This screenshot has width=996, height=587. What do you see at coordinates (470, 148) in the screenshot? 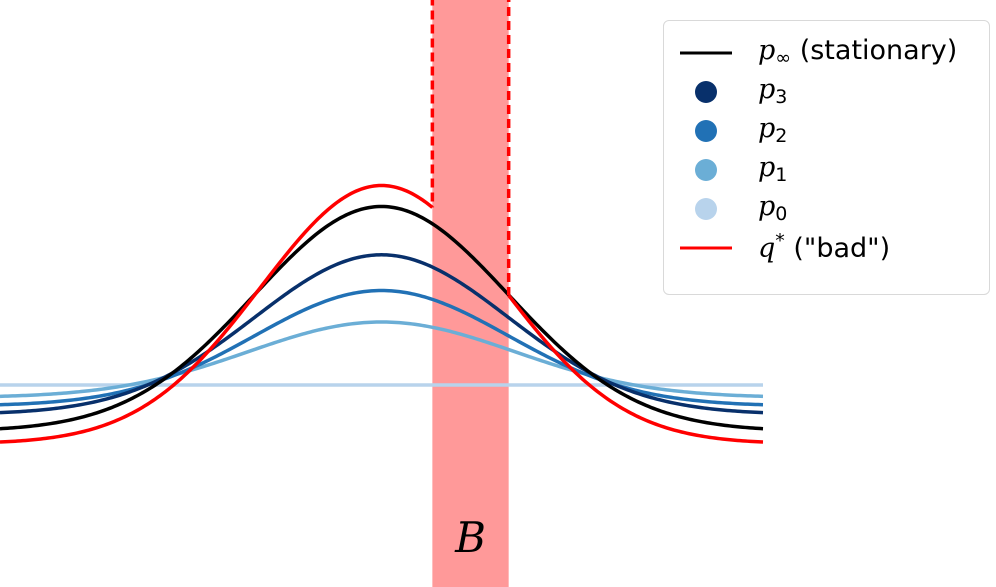
I see `overlay-layer` at bounding box center [470, 148].